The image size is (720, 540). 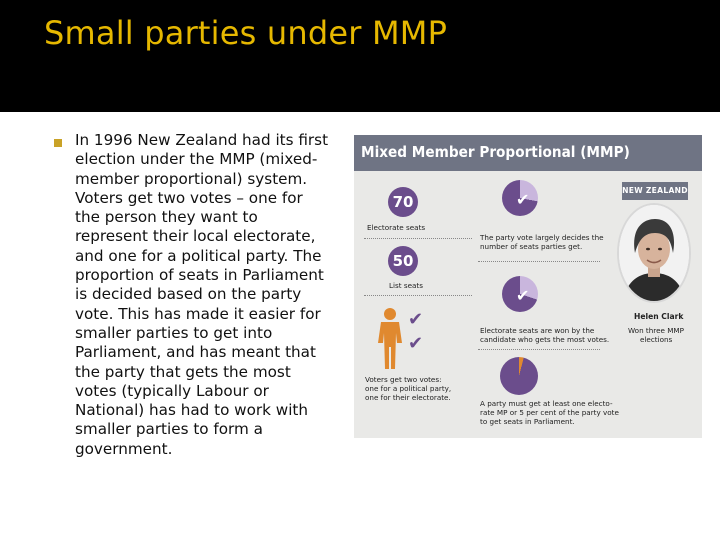 I want to click on portrait-photo, so click(x=654, y=253).